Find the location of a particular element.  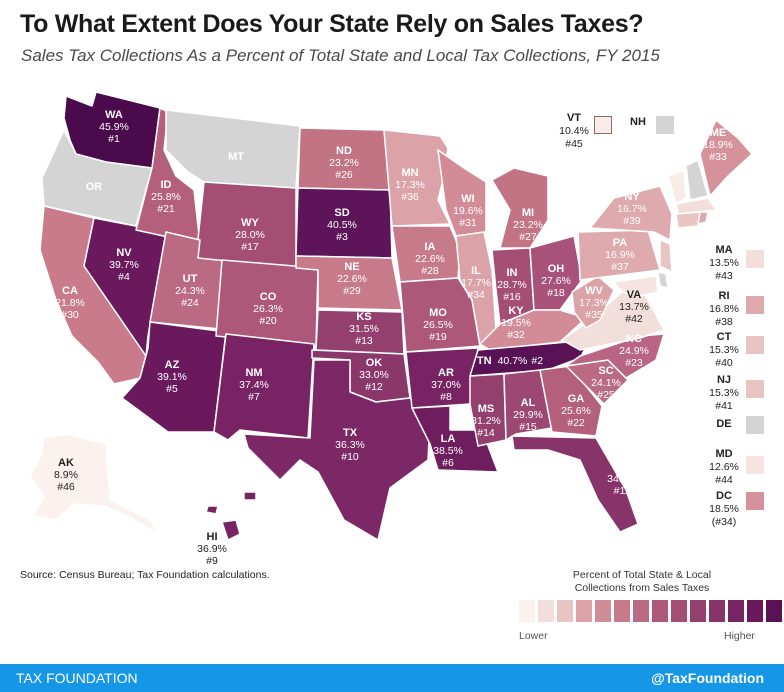

state-TX is located at coordinates (337, 450).